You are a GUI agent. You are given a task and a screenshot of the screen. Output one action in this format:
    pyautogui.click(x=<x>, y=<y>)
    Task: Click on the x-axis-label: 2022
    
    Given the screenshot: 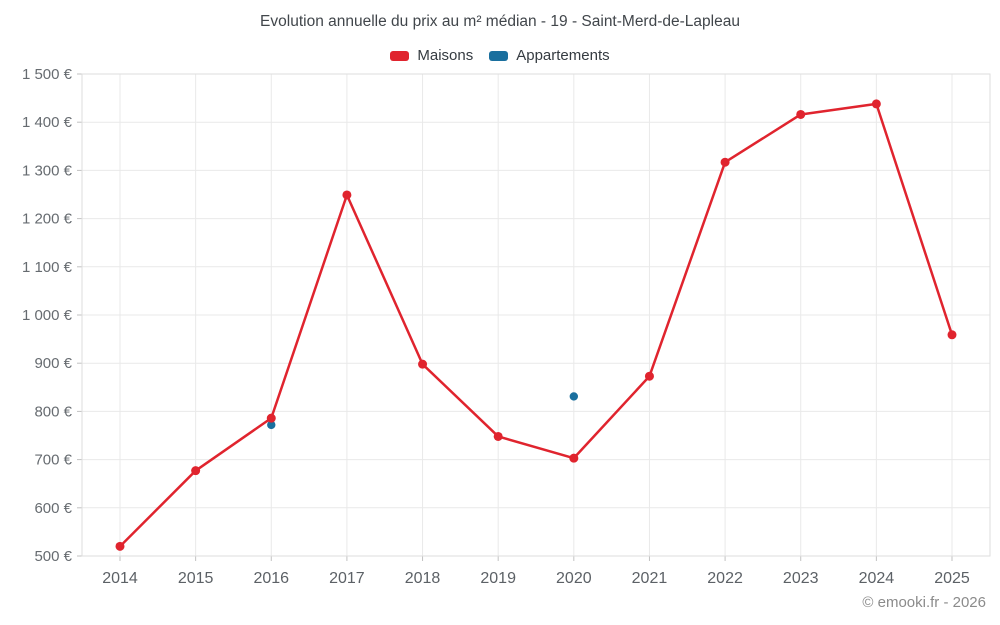 What is the action you would take?
    pyautogui.click(x=725, y=578)
    